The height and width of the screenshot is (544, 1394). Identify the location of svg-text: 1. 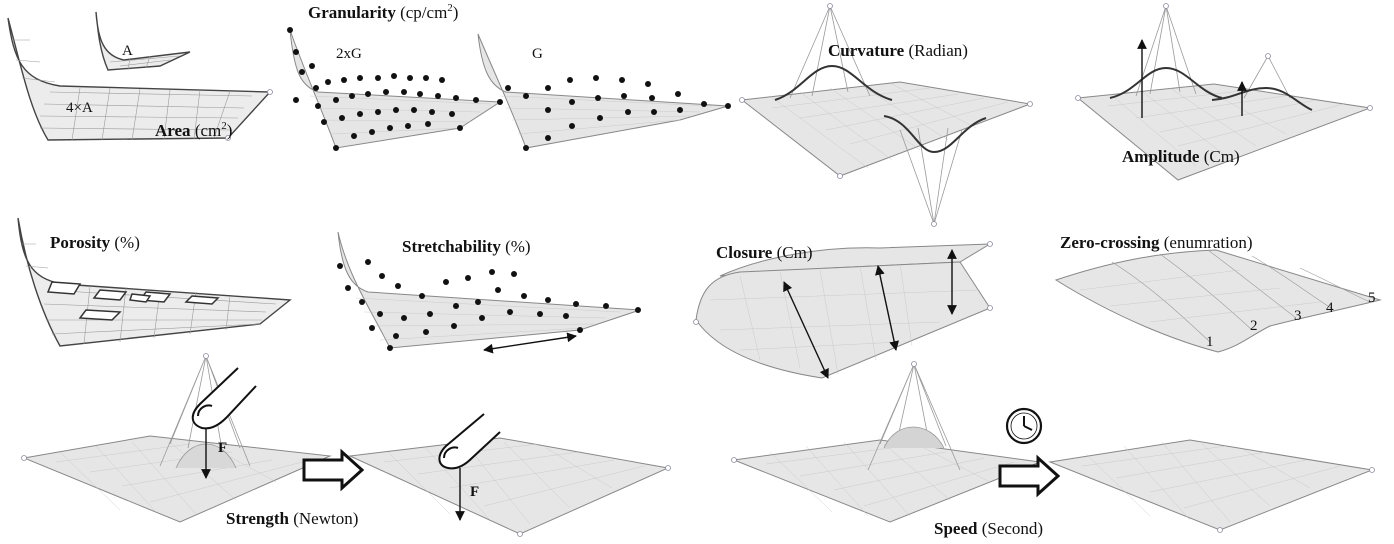
(1210, 342).